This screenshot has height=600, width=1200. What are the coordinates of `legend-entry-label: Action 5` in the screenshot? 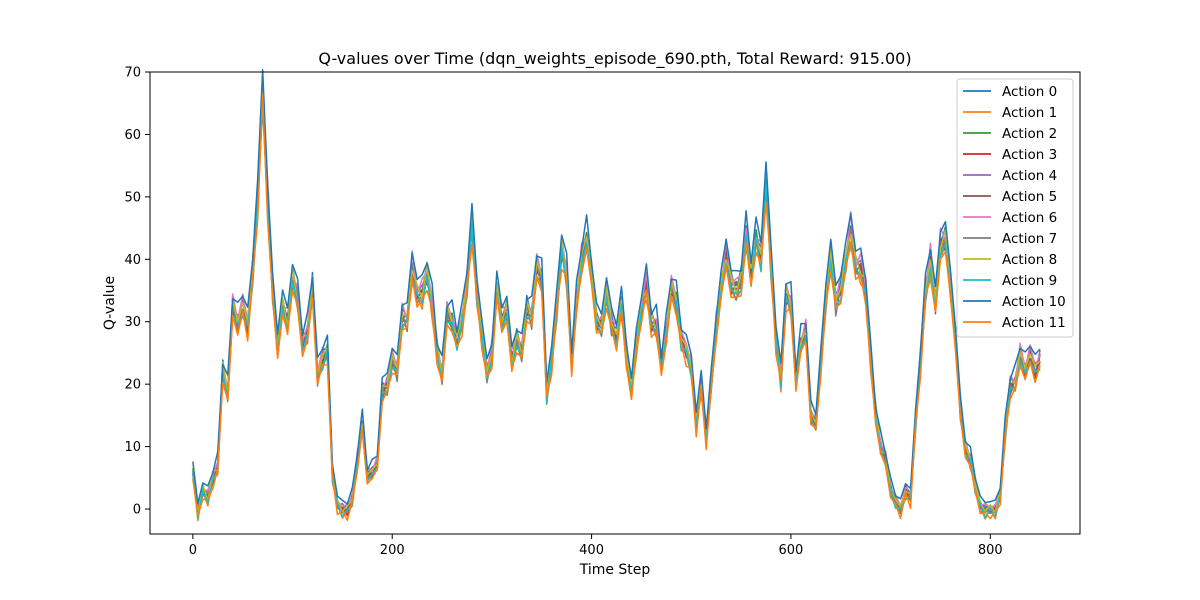 It's located at (1029, 197).